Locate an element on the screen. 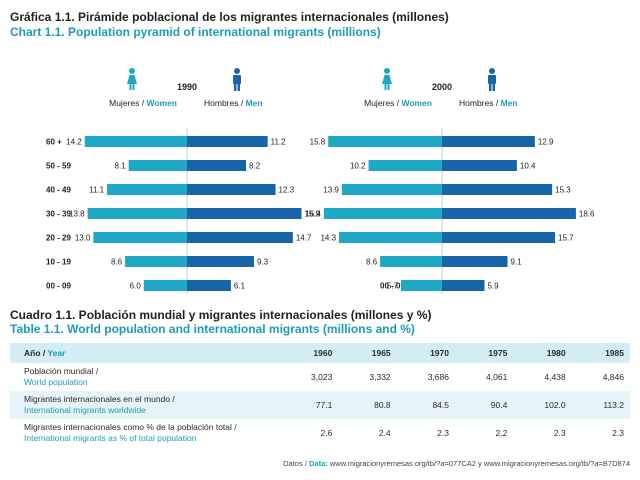  age-group-label: 30 - 39 is located at coordinates (58, 214).